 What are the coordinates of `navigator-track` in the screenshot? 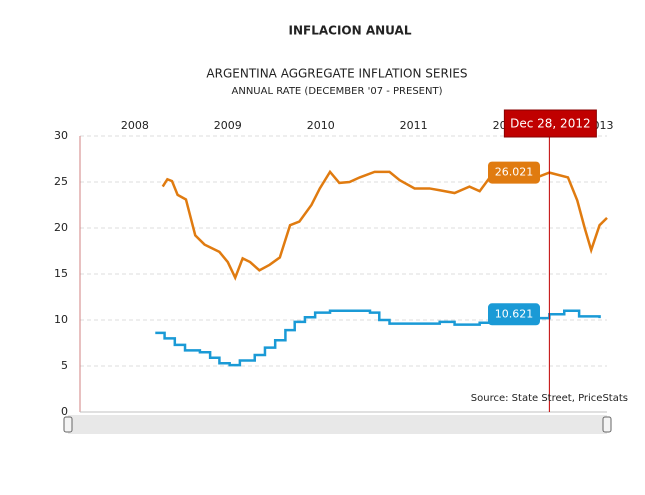 It's located at (337, 424).